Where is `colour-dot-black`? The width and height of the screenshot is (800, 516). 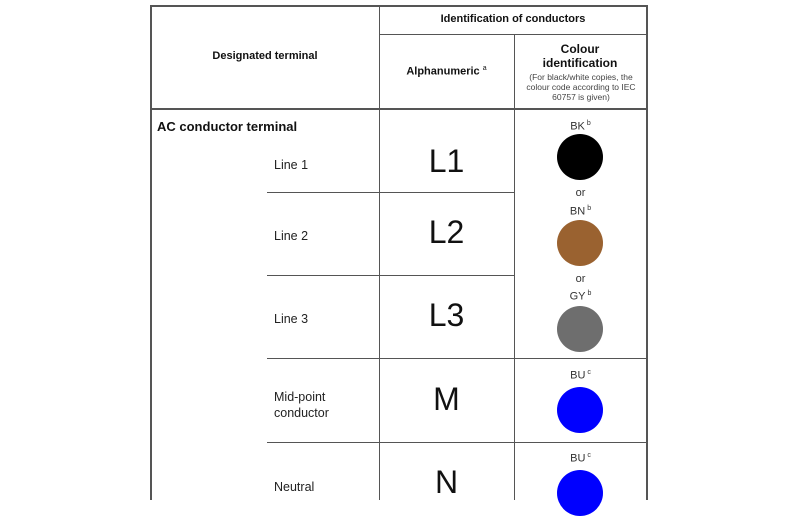
colour-dot-black is located at coordinates (580, 157).